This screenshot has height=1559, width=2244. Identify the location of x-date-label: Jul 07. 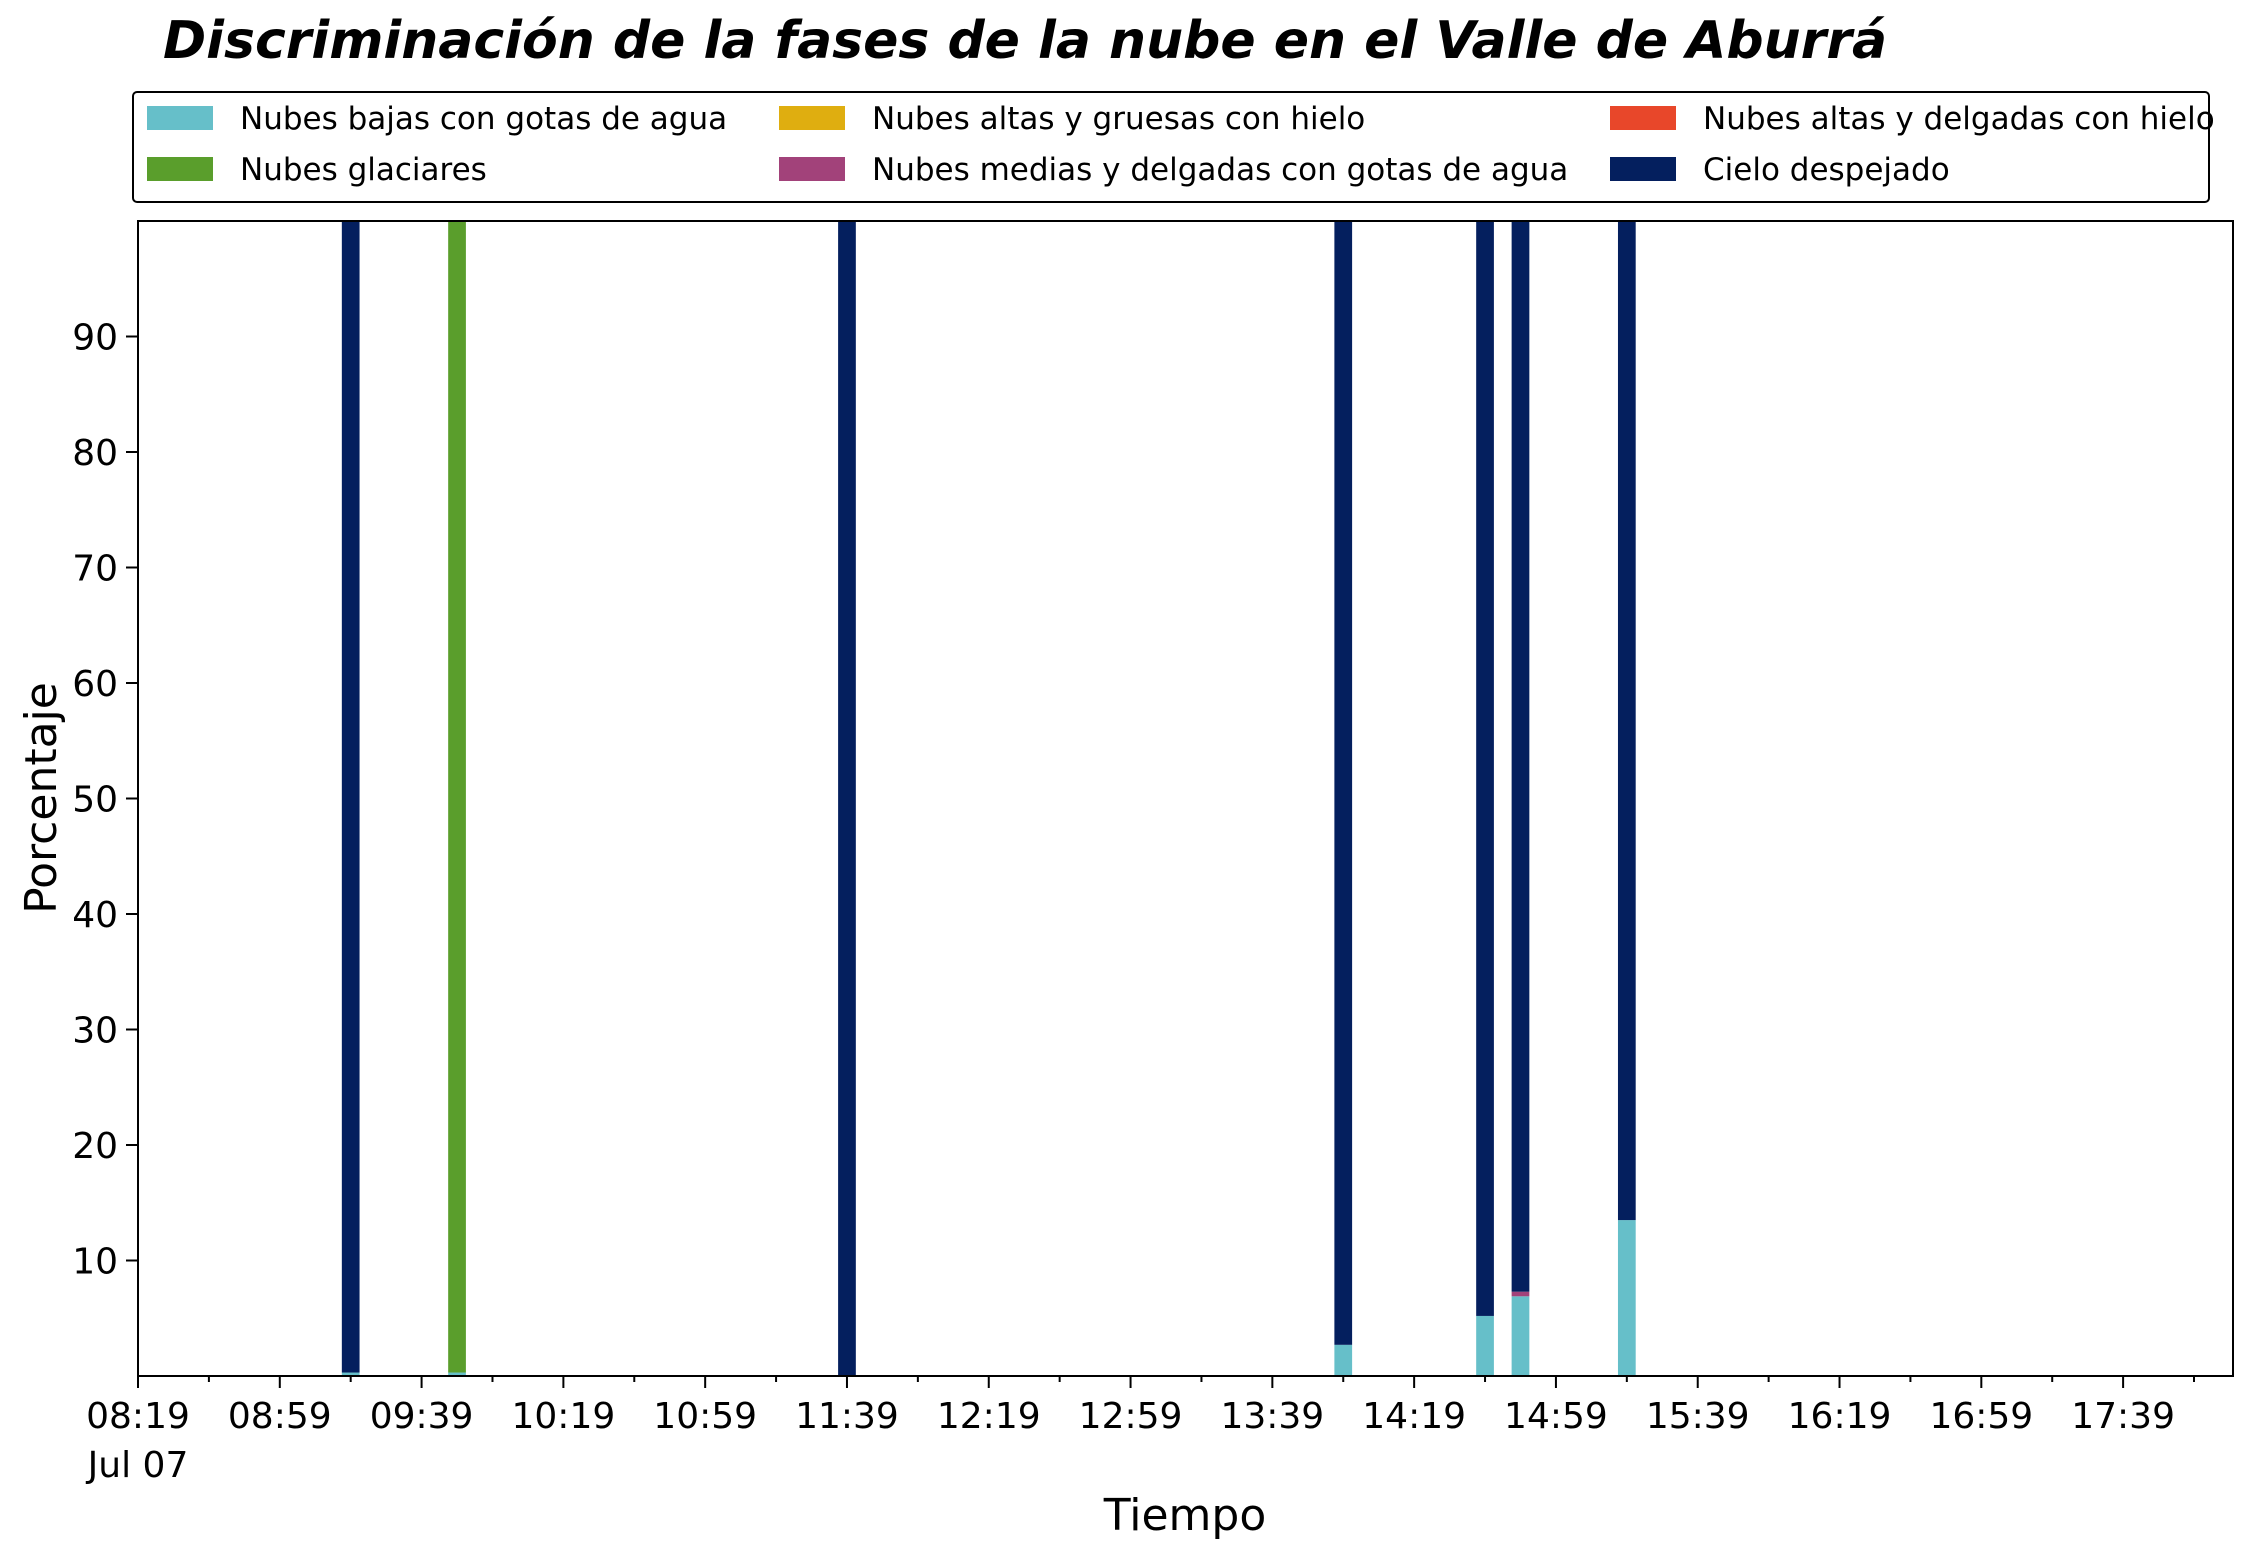
(137, 1465).